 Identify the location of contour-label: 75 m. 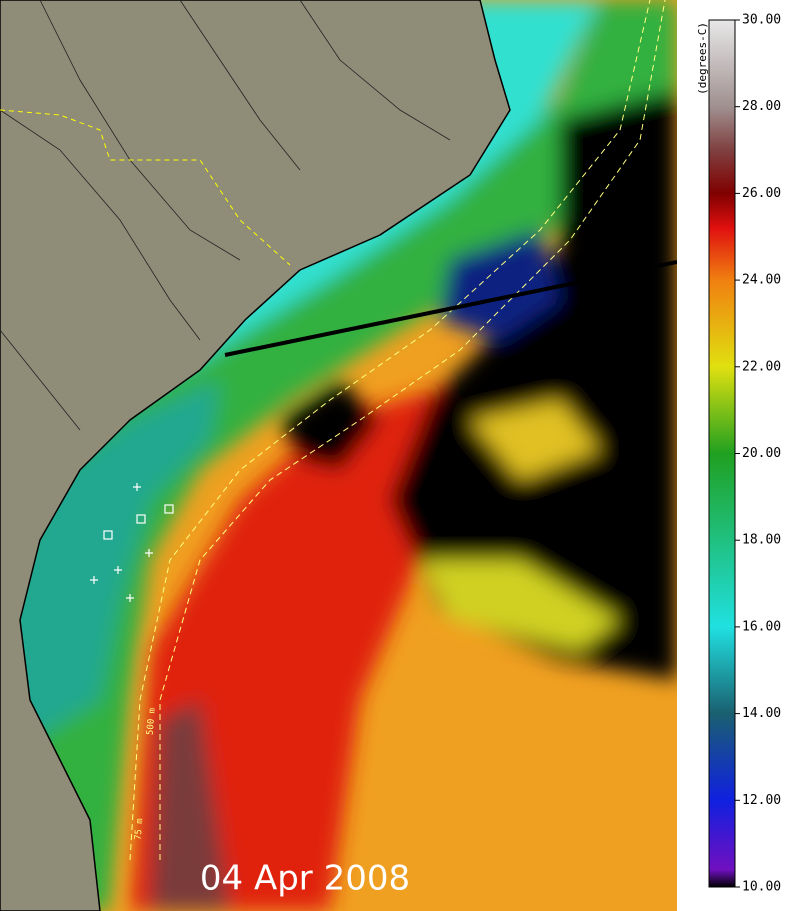
(140, 829).